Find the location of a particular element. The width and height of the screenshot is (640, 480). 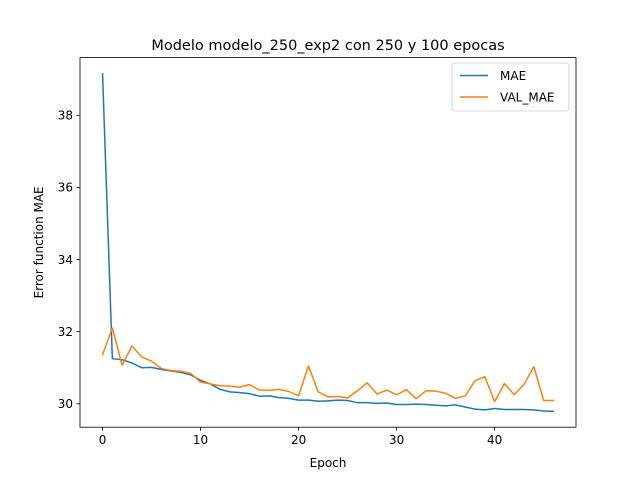

x-tick-label: 10 is located at coordinates (200, 440).